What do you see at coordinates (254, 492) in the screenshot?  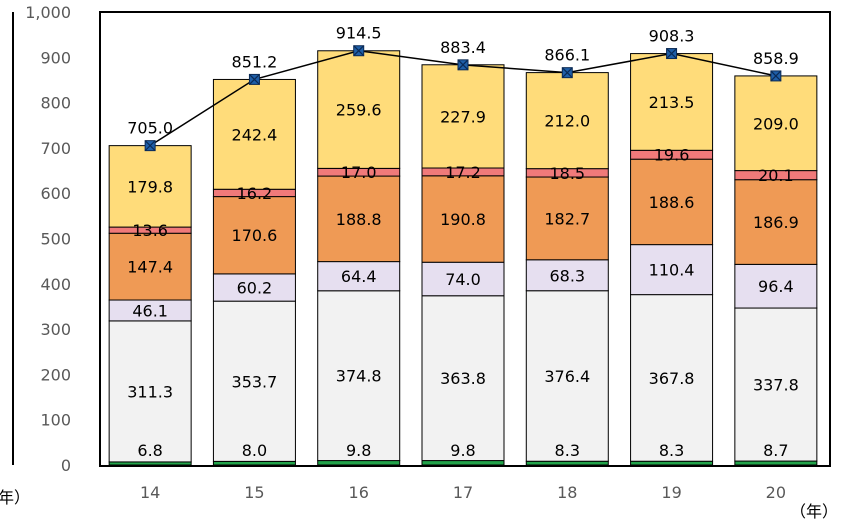 I see `x-tick-label: 15` at bounding box center [254, 492].